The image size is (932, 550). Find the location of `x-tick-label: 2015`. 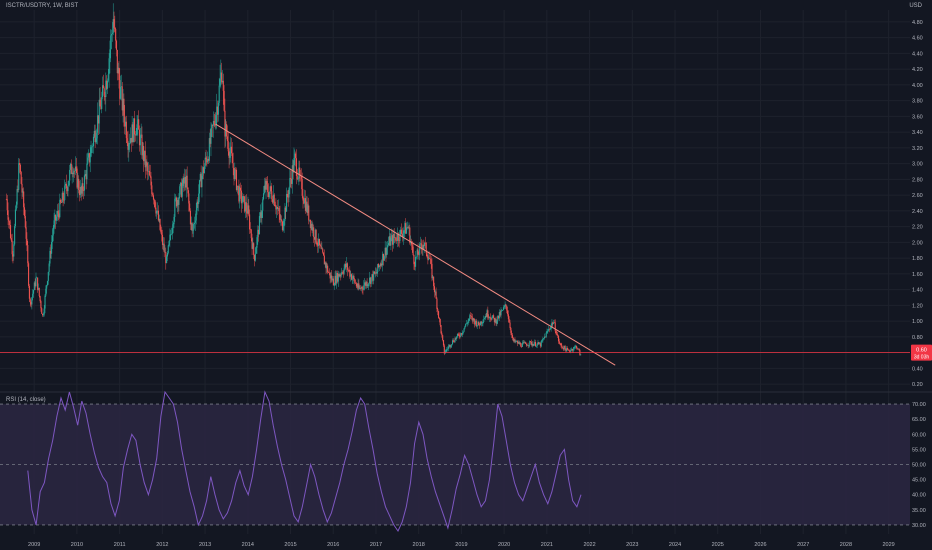

x-tick-label: 2015 is located at coordinates (290, 545).